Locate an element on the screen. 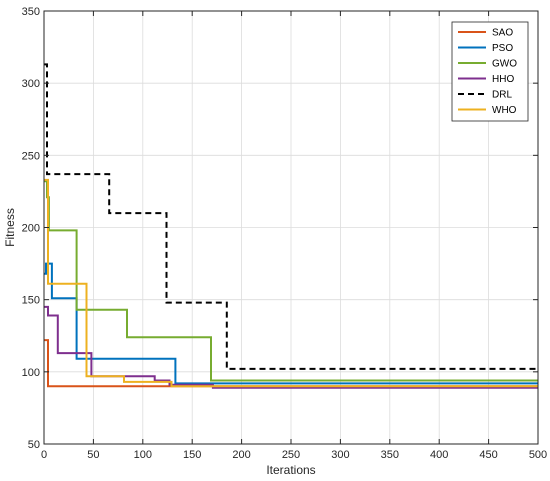  x-tick-label: 500 is located at coordinates (538, 455).